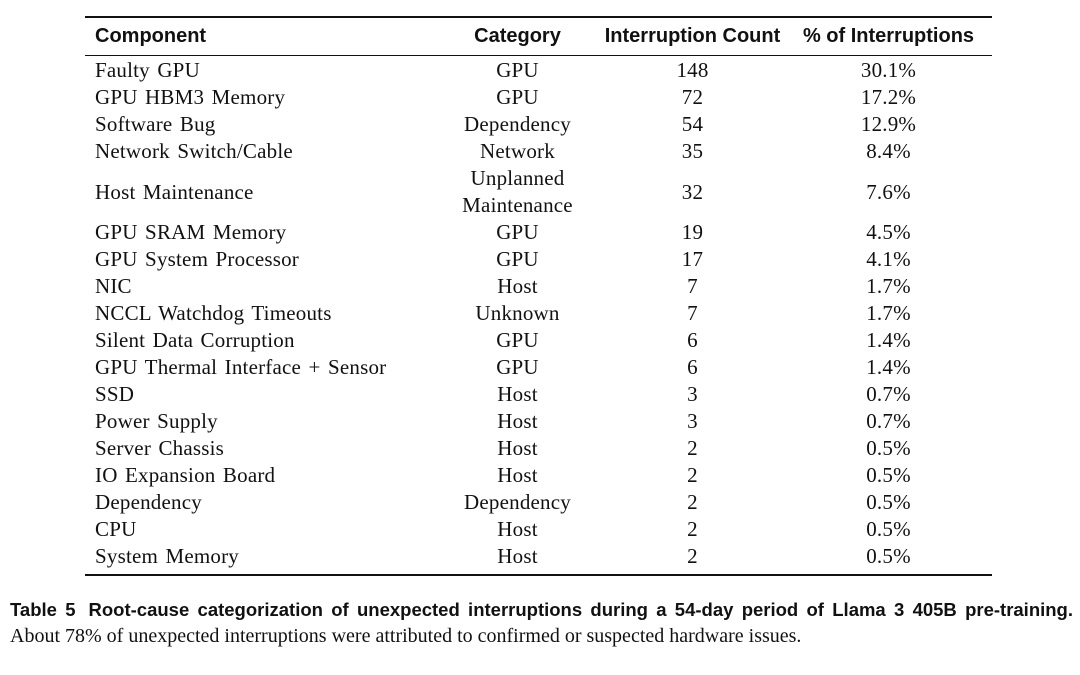 The width and height of the screenshot is (1080, 675). Describe the element at coordinates (692, 36) in the screenshot. I see `header-interruption-count: Interruption Count` at that location.